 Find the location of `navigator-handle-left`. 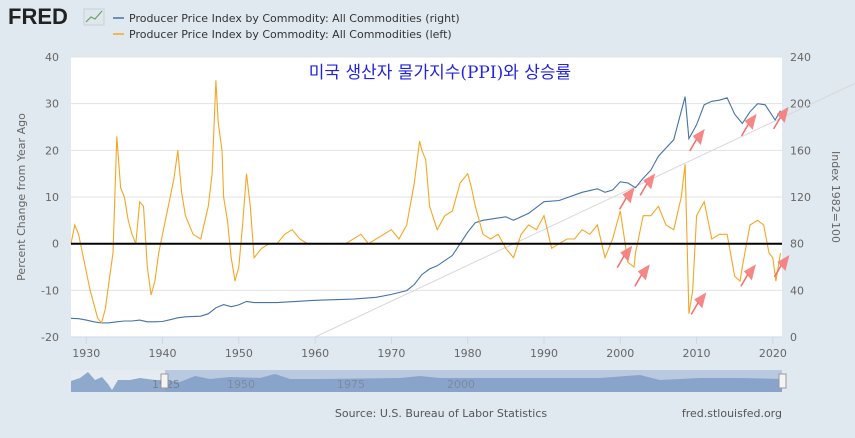

navigator-handle-left is located at coordinates (164, 381).